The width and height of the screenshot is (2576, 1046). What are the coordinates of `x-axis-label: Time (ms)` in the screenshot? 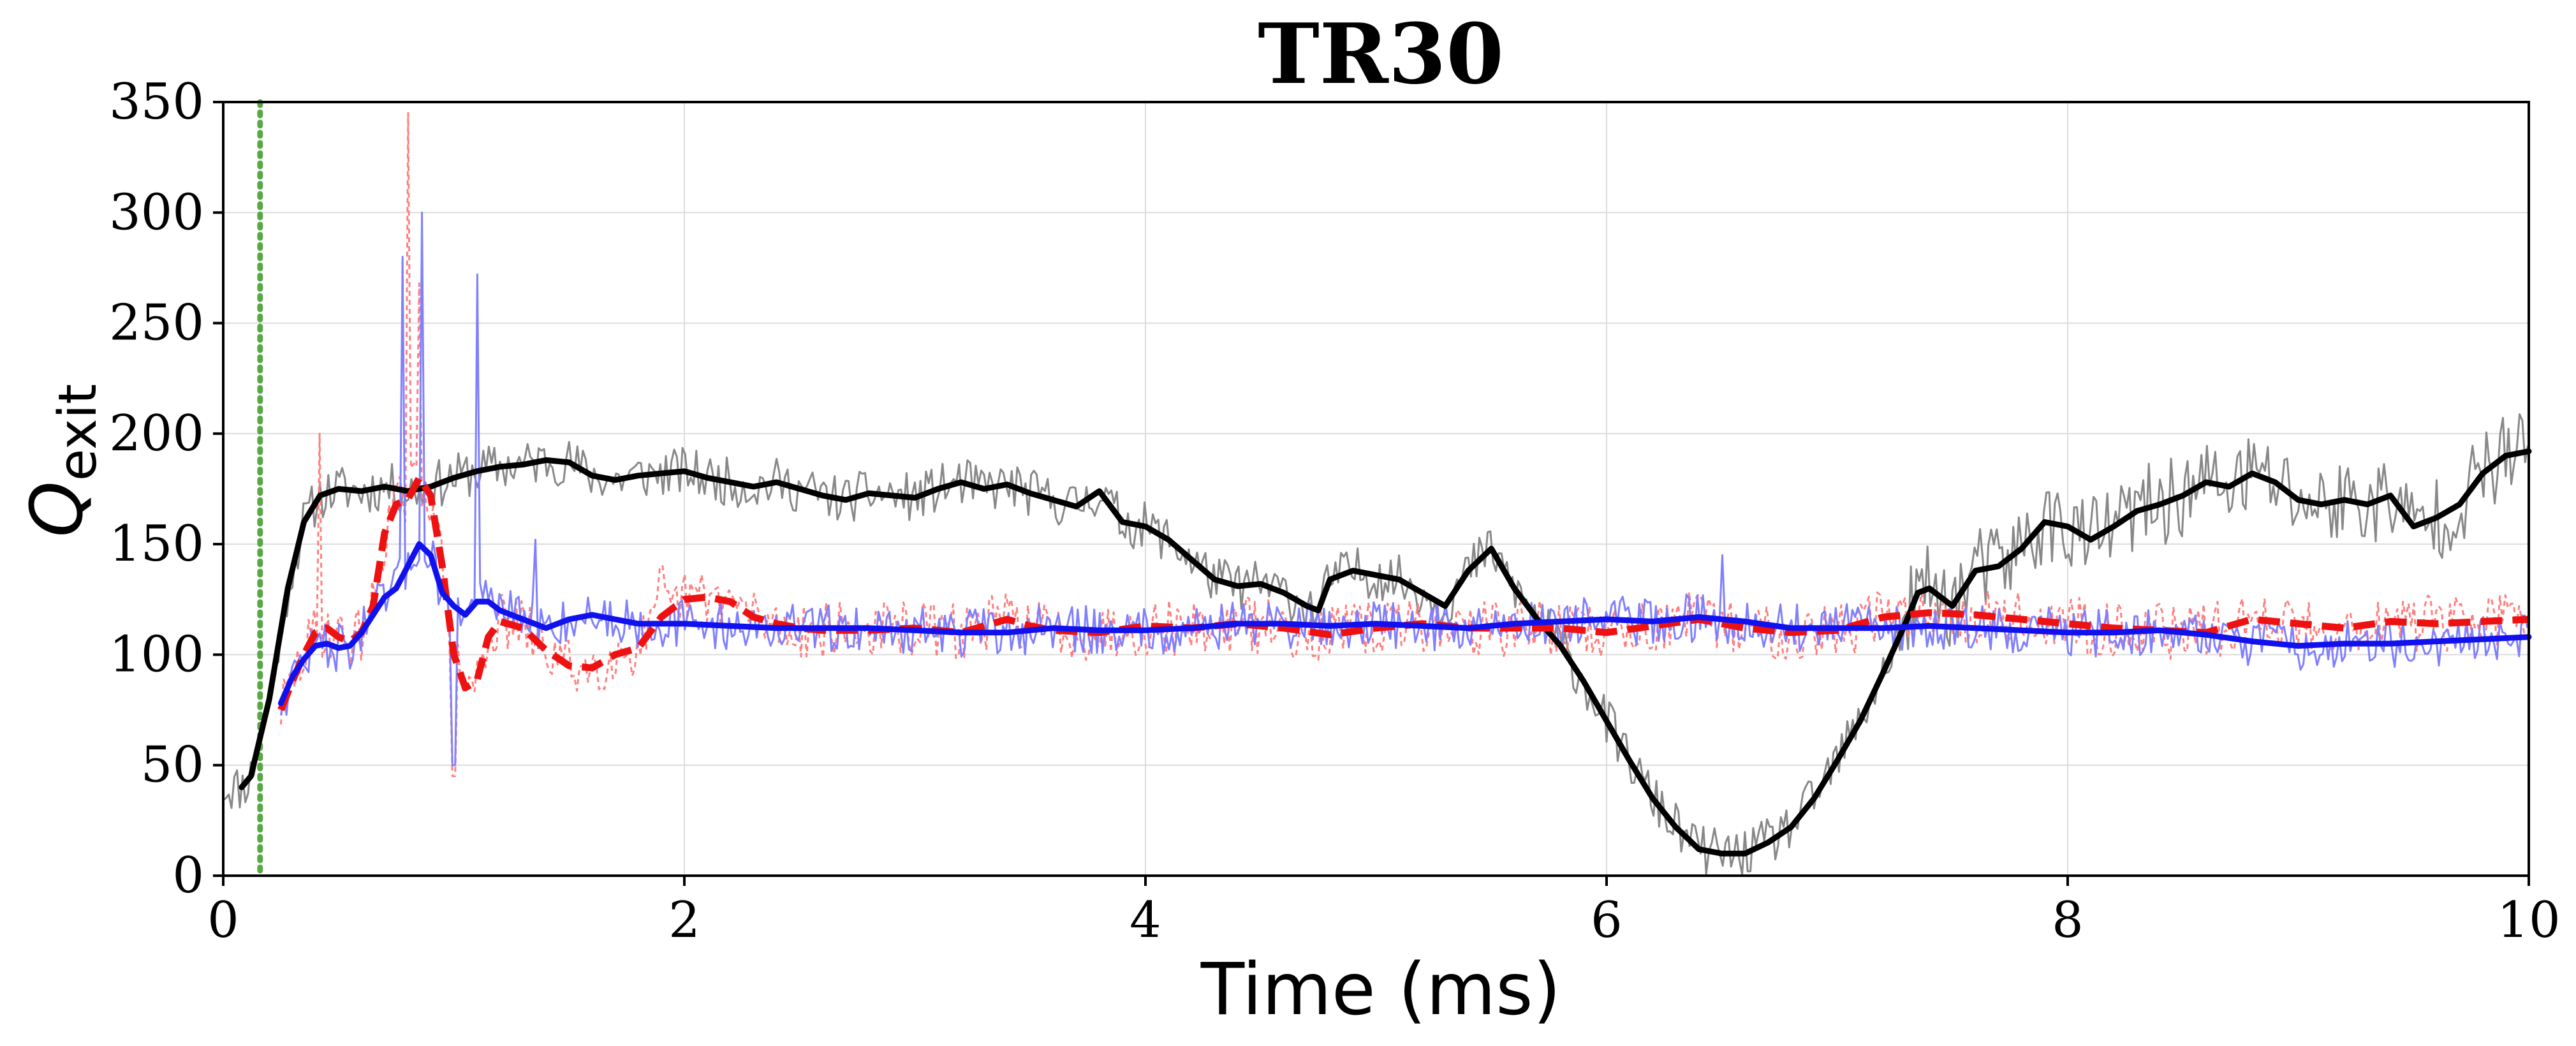 It's located at (1380, 990).